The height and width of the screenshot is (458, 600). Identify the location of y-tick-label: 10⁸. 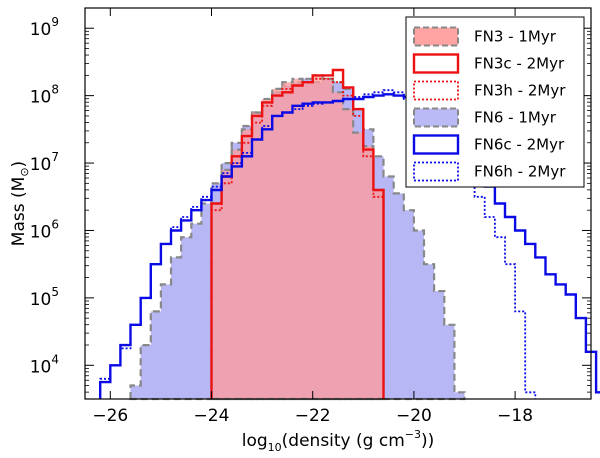
(44, 95).